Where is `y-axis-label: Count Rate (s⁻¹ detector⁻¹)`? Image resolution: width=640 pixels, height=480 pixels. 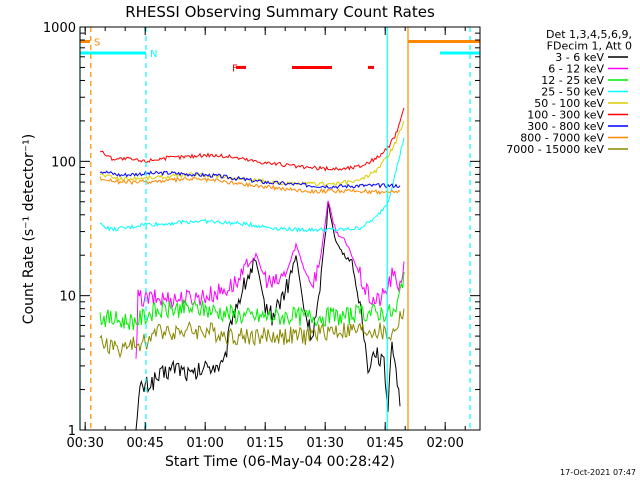
y-axis-label: Count Rate (s⁻¹ detector⁻¹) is located at coordinates (29, 229).